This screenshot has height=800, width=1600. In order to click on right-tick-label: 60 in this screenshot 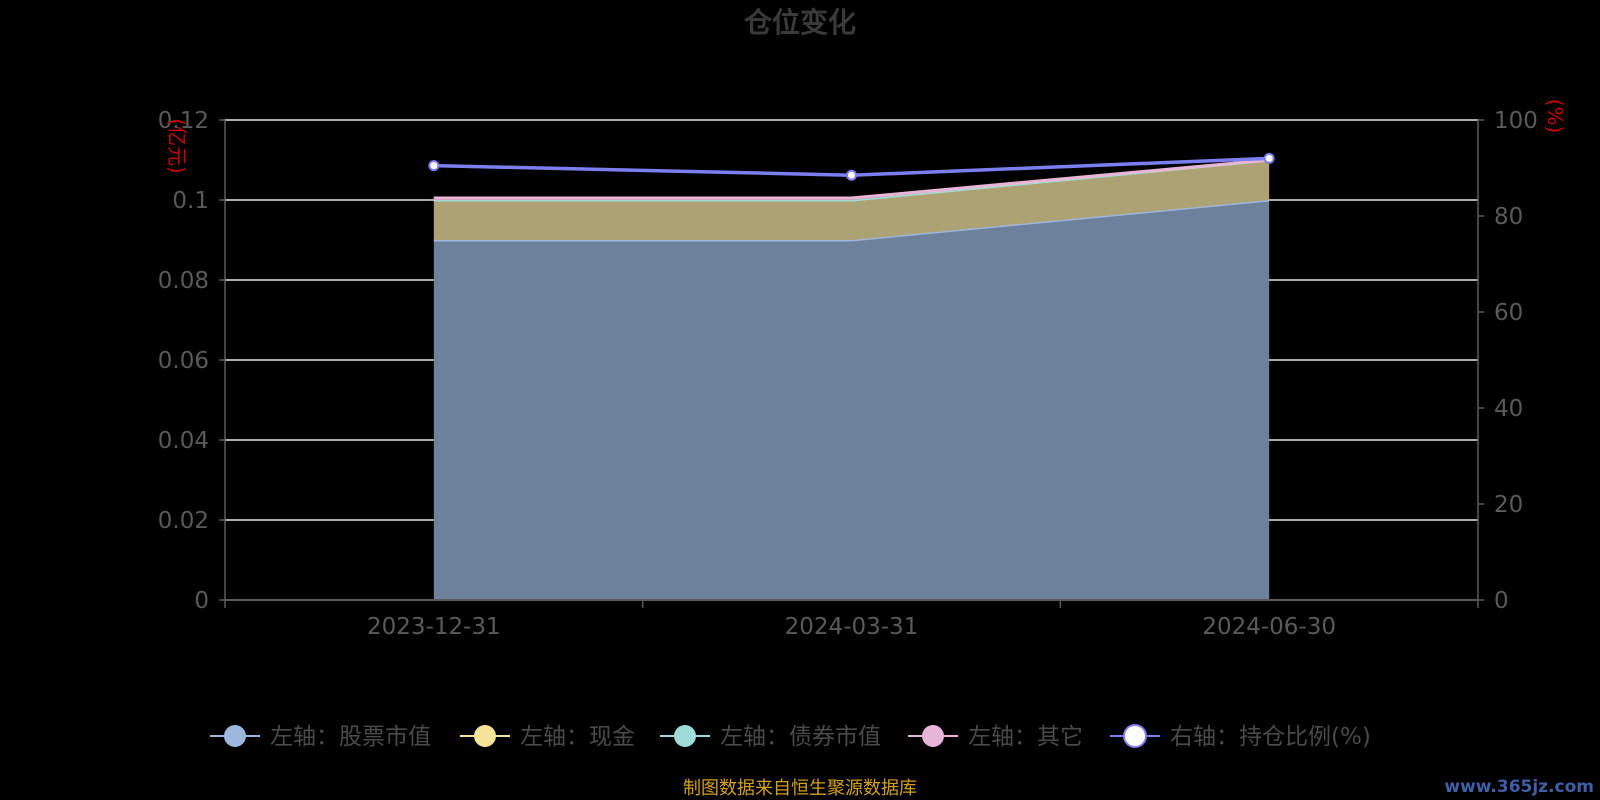, I will do `click(1508, 313)`.